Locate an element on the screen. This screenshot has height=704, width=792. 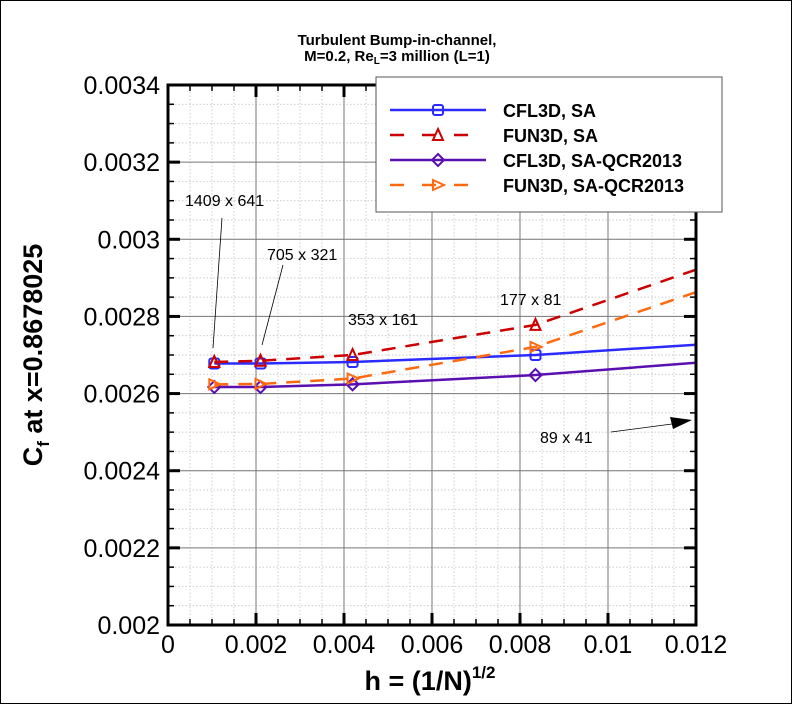
y-axis-label: Cf at x=0.8678025 is located at coordinates (35, 355).